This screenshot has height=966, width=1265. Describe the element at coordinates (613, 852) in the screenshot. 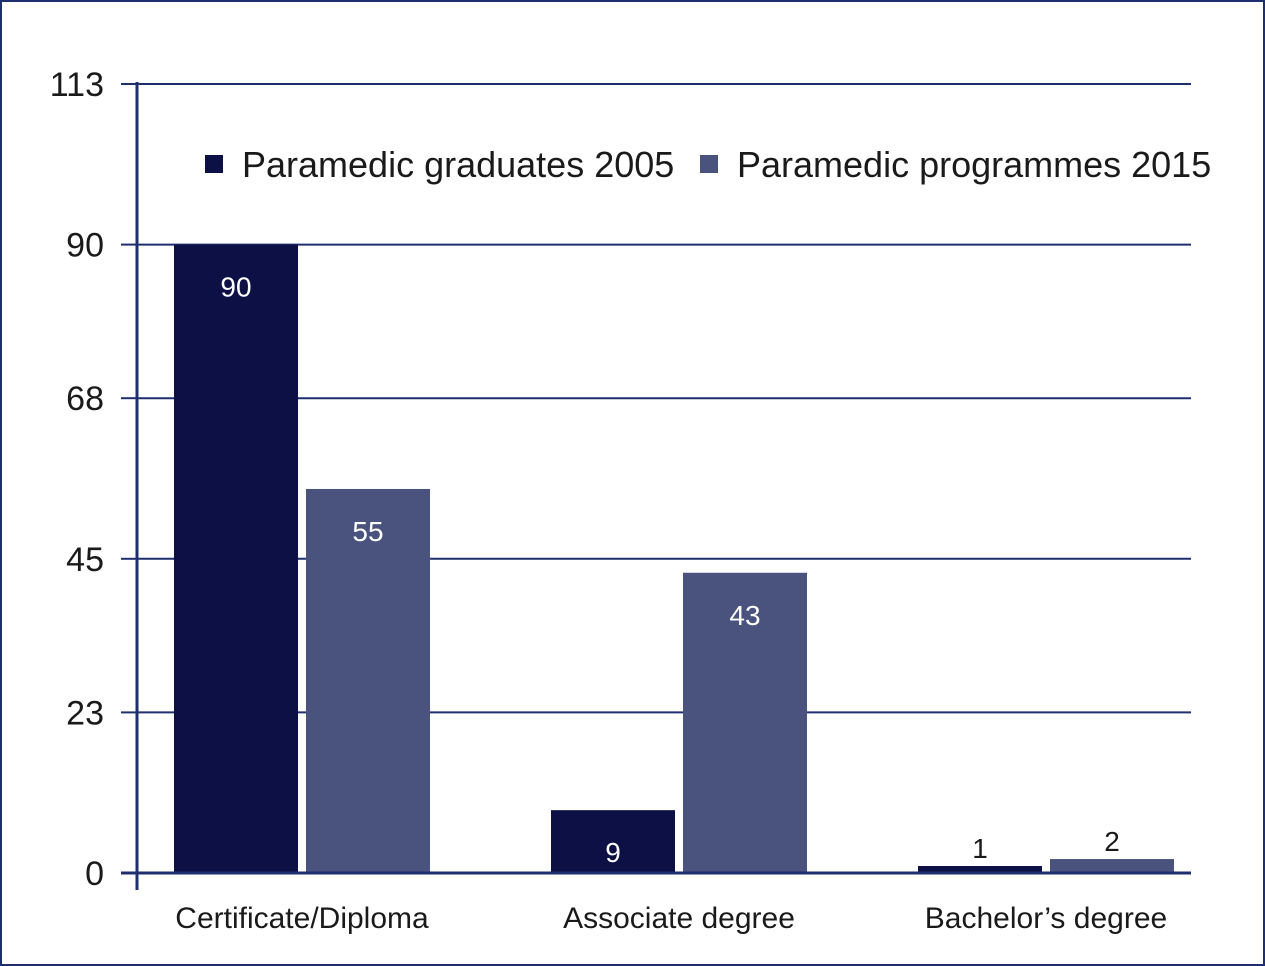

I see `bar-value-label: 9` at that location.